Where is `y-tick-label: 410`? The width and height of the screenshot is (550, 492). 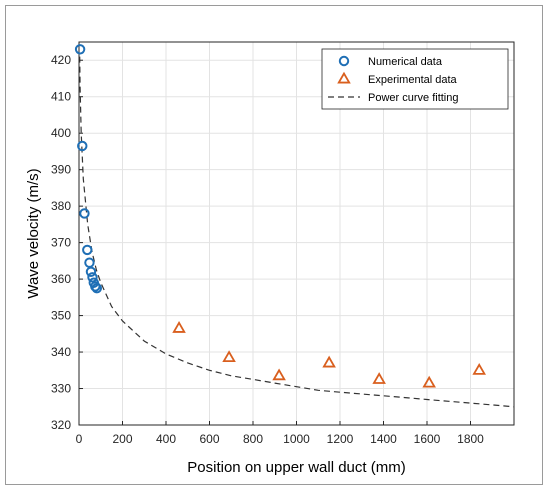 y-tick-label: 410 is located at coordinates (61, 97).